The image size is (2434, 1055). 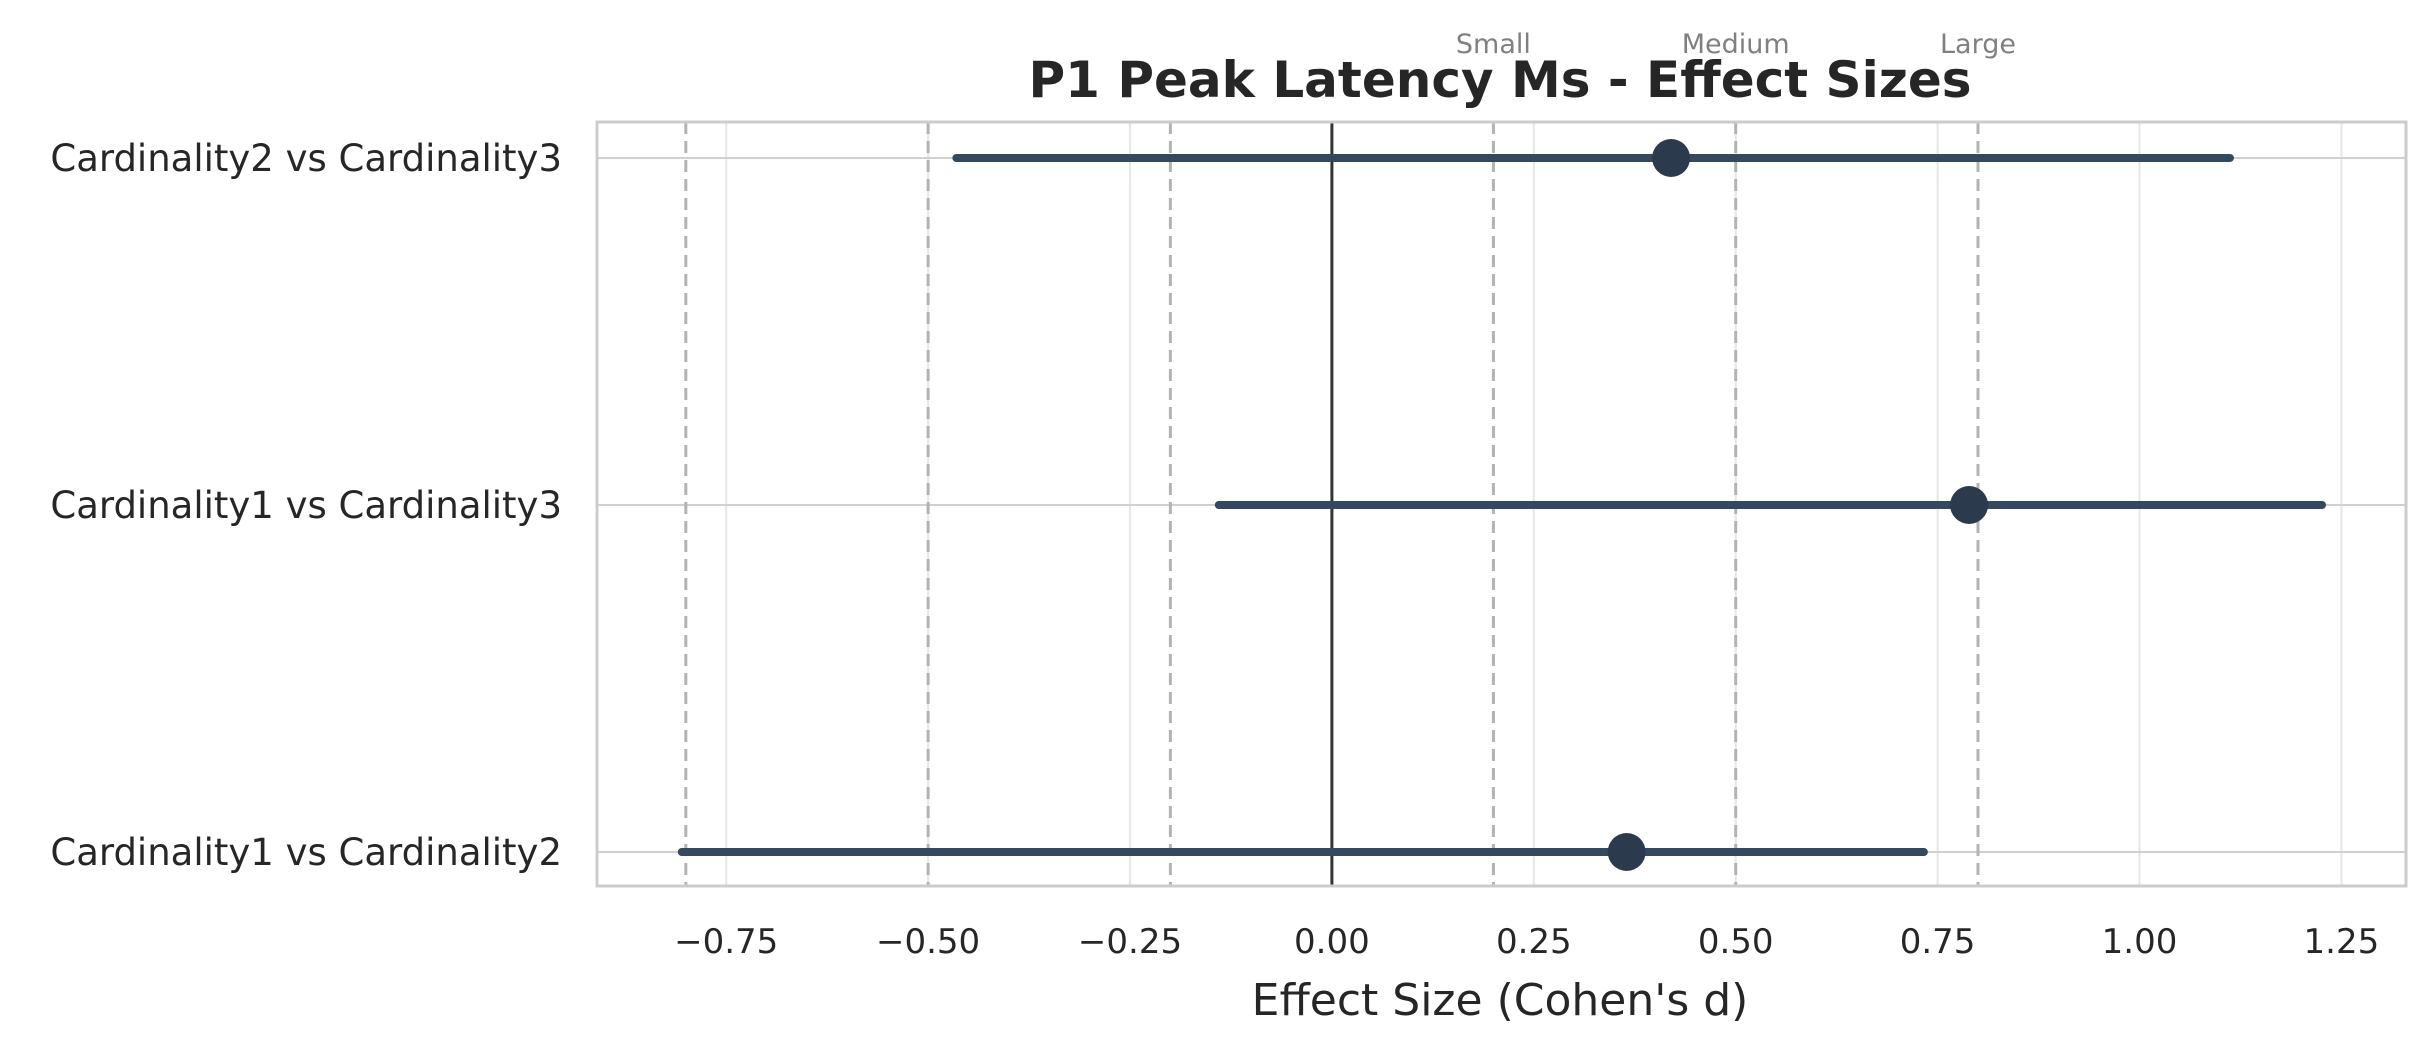 I want to click on annotations: Small Medium Large, so click(x=1736, y=44).